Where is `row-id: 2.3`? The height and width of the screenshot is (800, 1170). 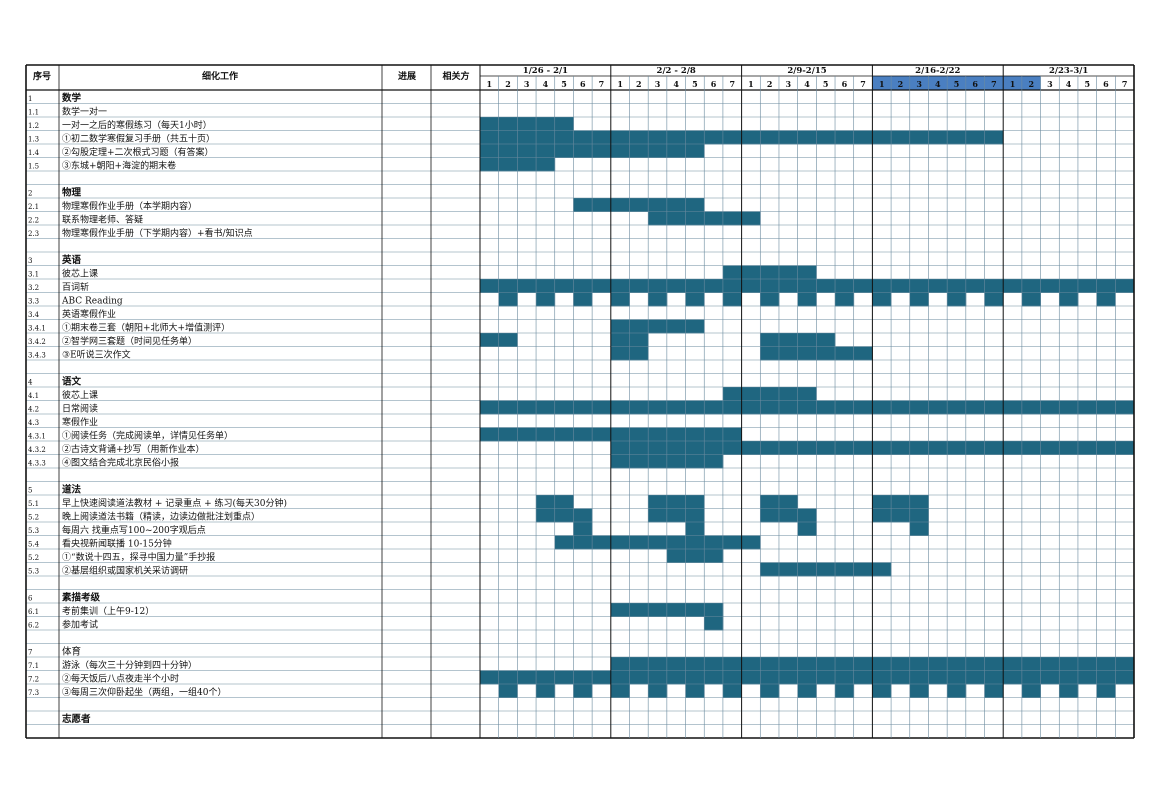 row-id: 2.3 is located at coordinates (33, 234).